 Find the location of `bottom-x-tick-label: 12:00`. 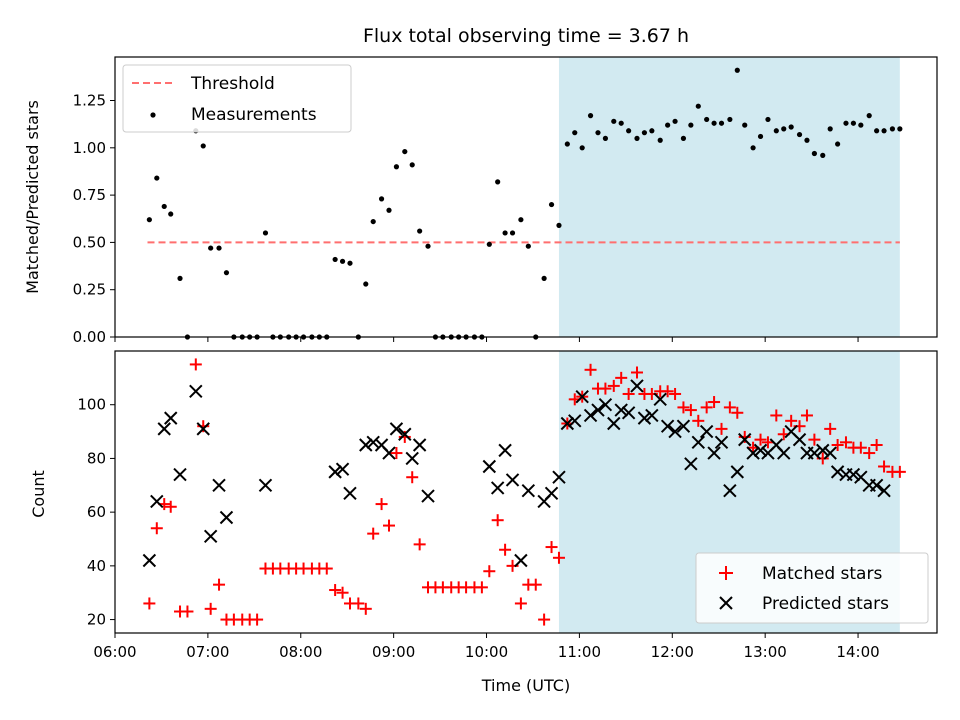

bottom-x-tick-label: 12:00 is located at coordinates (672, 652).